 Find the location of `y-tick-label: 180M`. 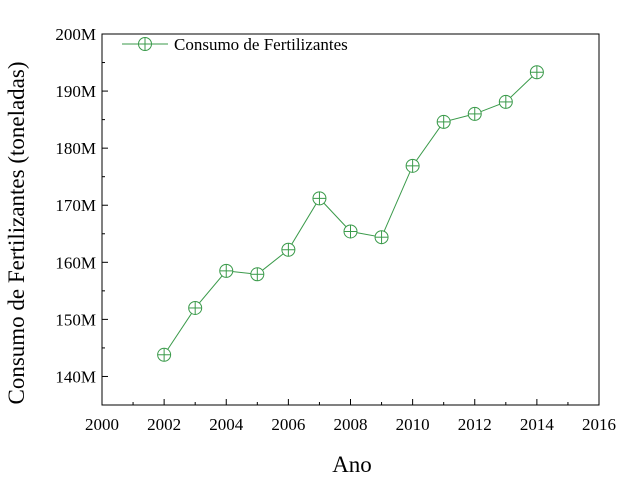

y-tick-label: 180M is located at coordinates (75, 148).